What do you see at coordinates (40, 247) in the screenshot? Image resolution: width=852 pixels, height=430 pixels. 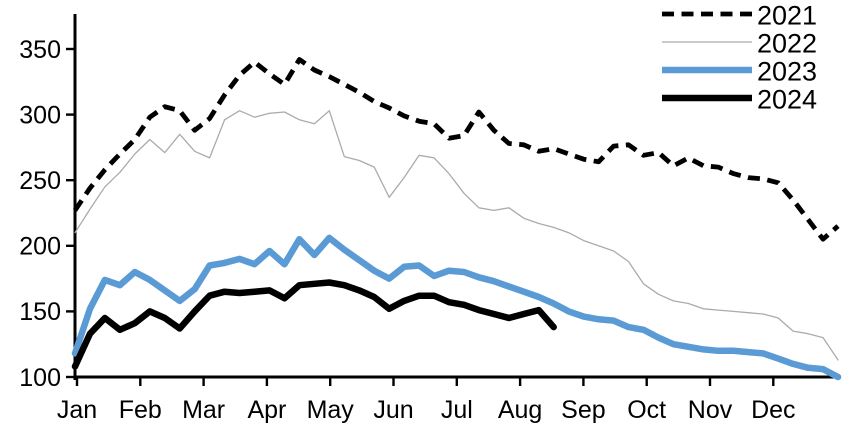 I see `y-axis-tick-label: 200` at bounding box center [40, 247].